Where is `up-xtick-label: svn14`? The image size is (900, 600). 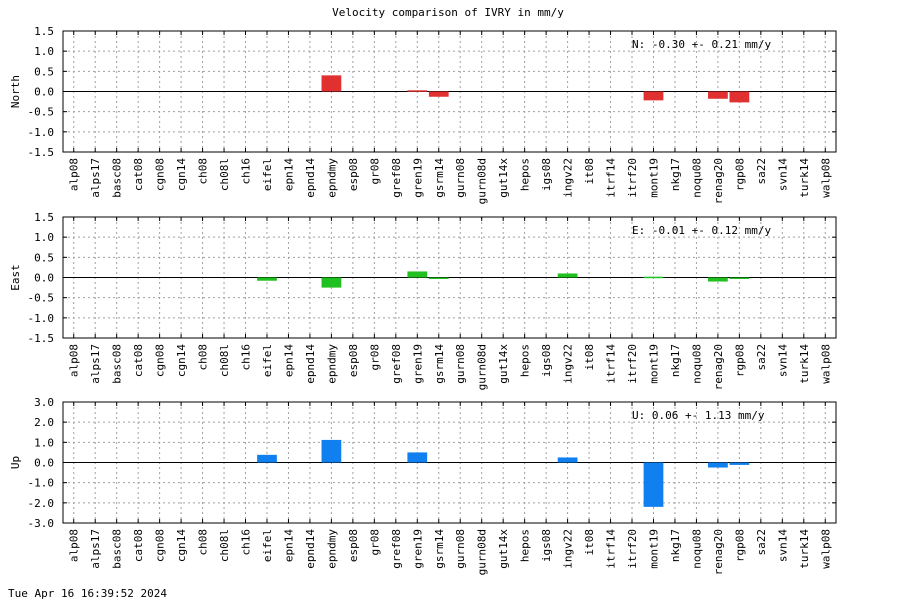
up-xtick-label: svn14 is located at coordinates (782, 545).